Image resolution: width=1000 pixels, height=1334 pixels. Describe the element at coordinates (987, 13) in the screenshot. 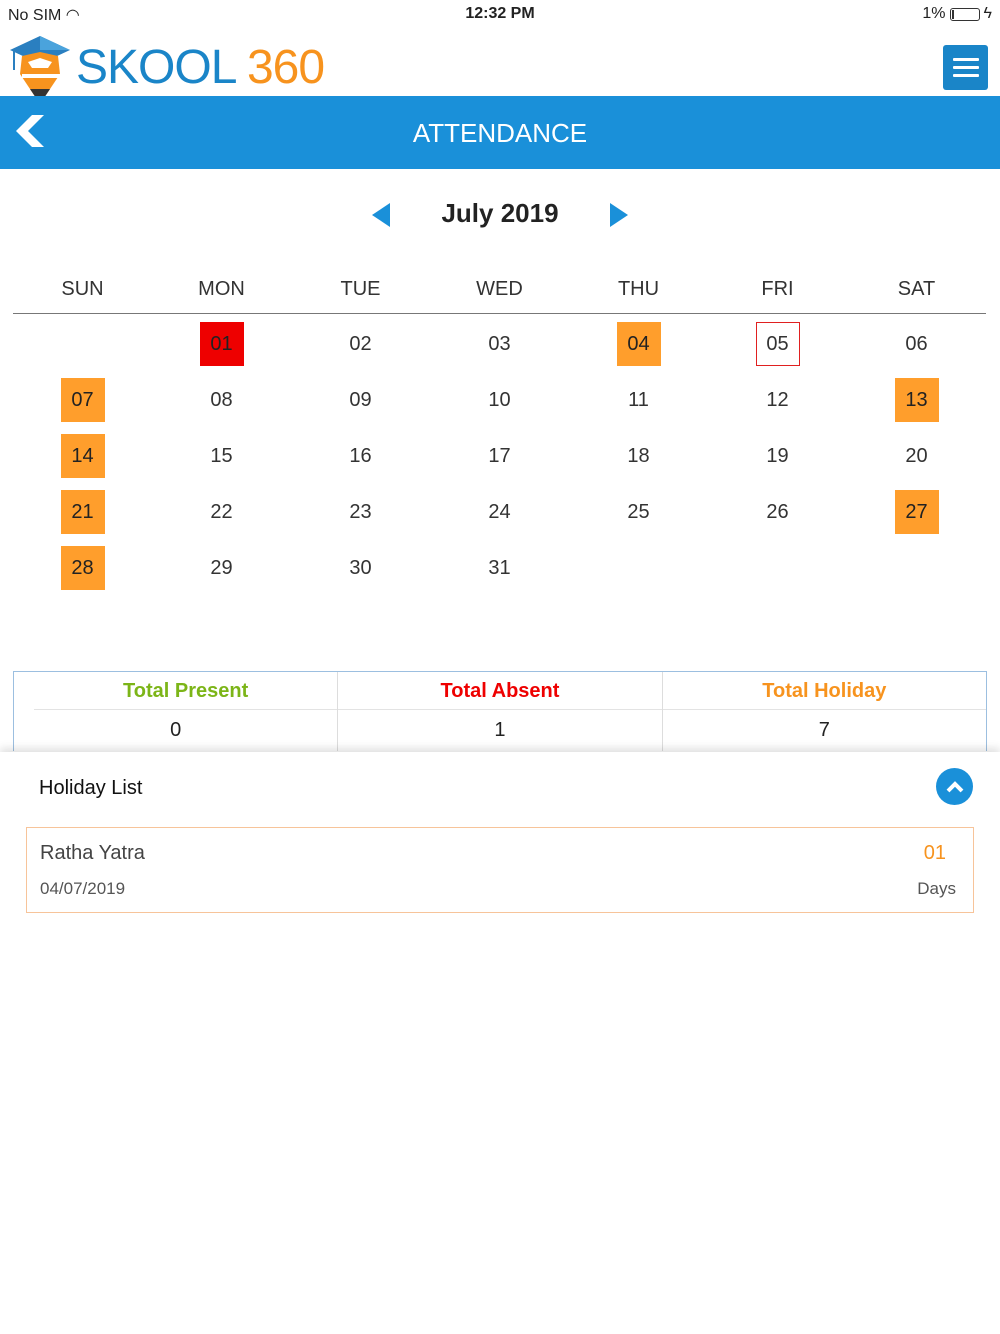

I see `charging-icon: ϟ` at that location.